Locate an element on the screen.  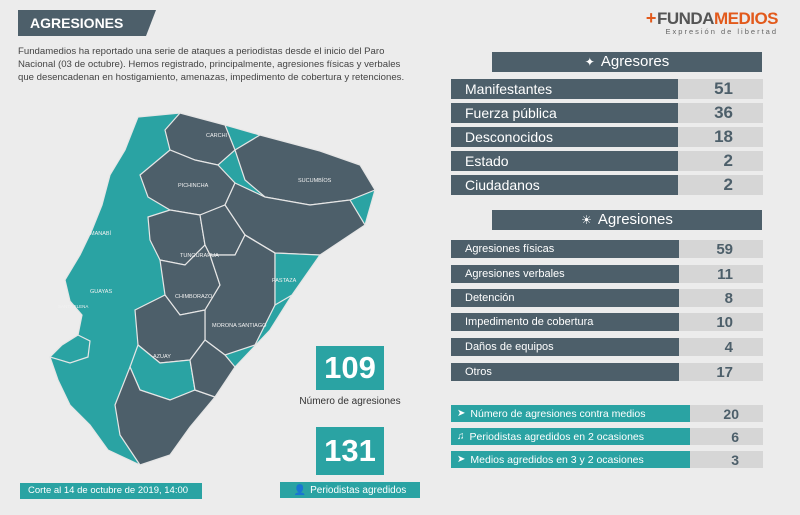
map-label-guayas: GUAYAS is located at coordinates (101, 292).